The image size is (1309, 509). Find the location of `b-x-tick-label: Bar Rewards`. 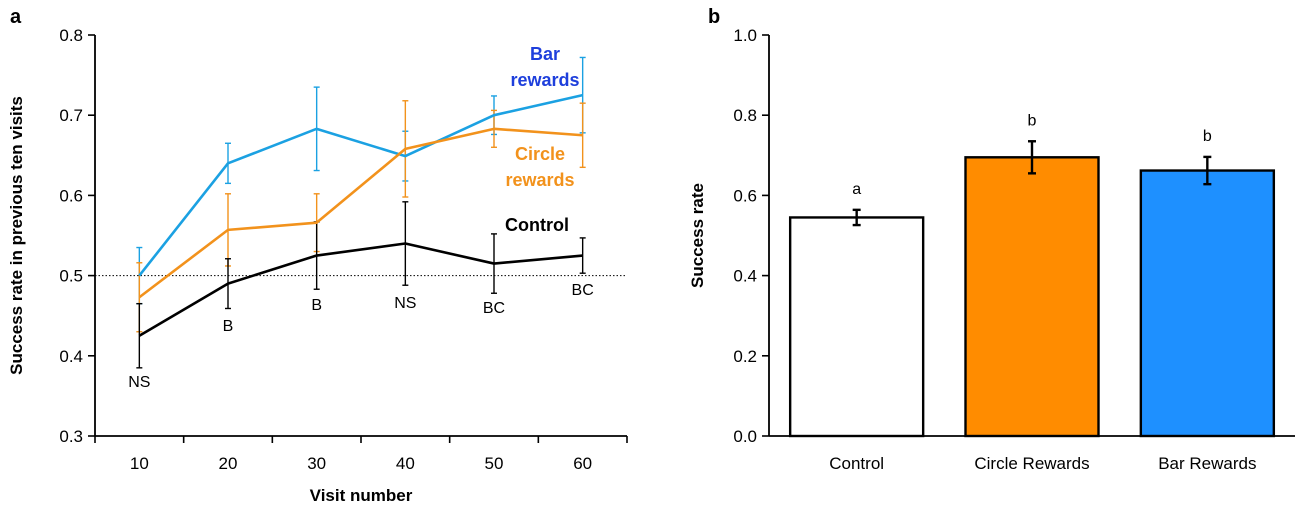

b-x-tick-label: Bar Rewards is located at coordinates (1207, 463).